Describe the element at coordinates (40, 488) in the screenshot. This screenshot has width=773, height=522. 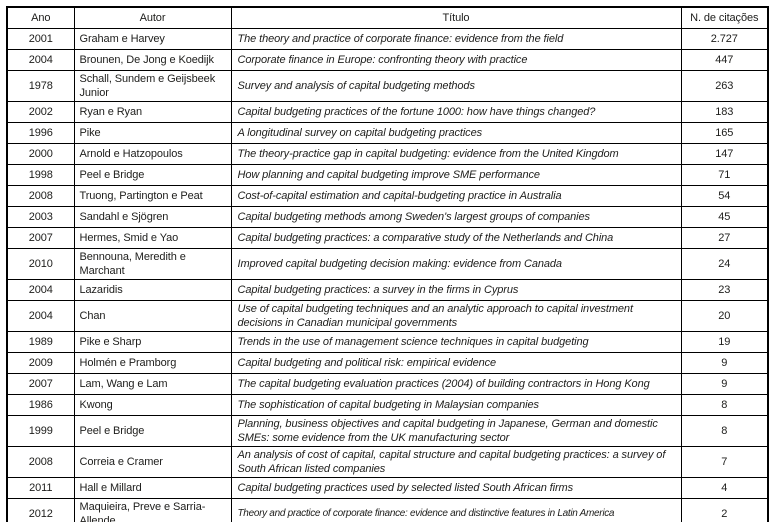
I see `year-cell: 2011` at that location.